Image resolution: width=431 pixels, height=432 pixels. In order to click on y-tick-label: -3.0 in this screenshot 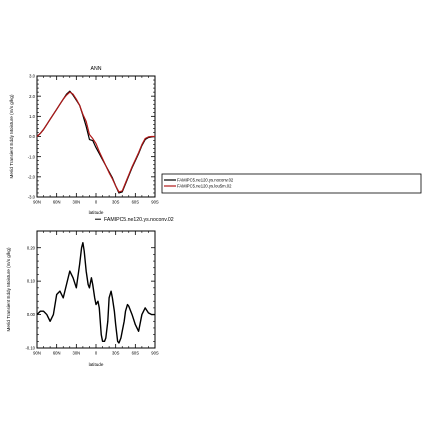, I will do `click(32, 197)`.